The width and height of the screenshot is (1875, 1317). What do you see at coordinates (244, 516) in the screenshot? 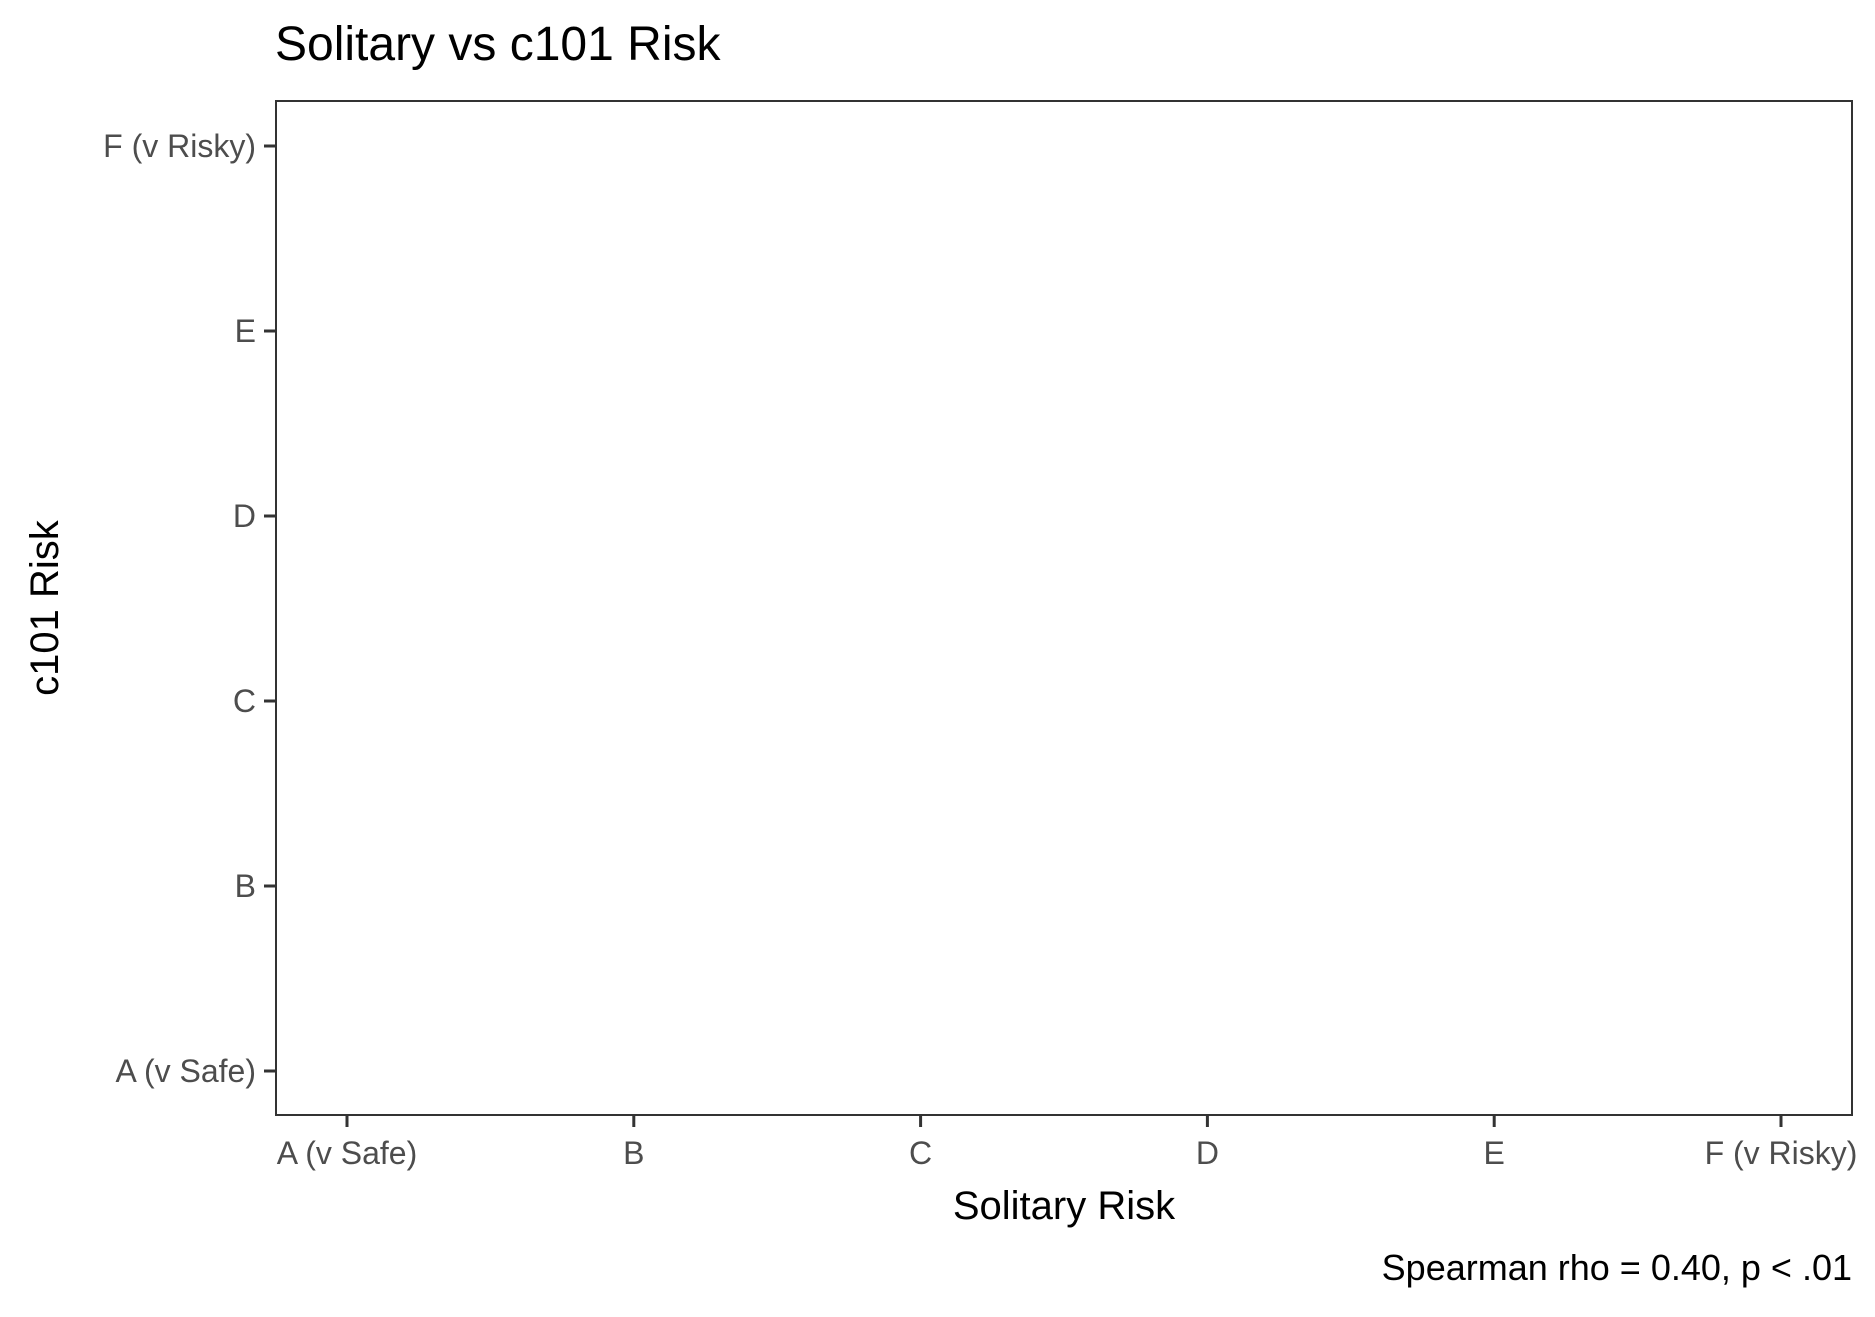
I see `y-tick-label: D` at bounding box center [244, 516].